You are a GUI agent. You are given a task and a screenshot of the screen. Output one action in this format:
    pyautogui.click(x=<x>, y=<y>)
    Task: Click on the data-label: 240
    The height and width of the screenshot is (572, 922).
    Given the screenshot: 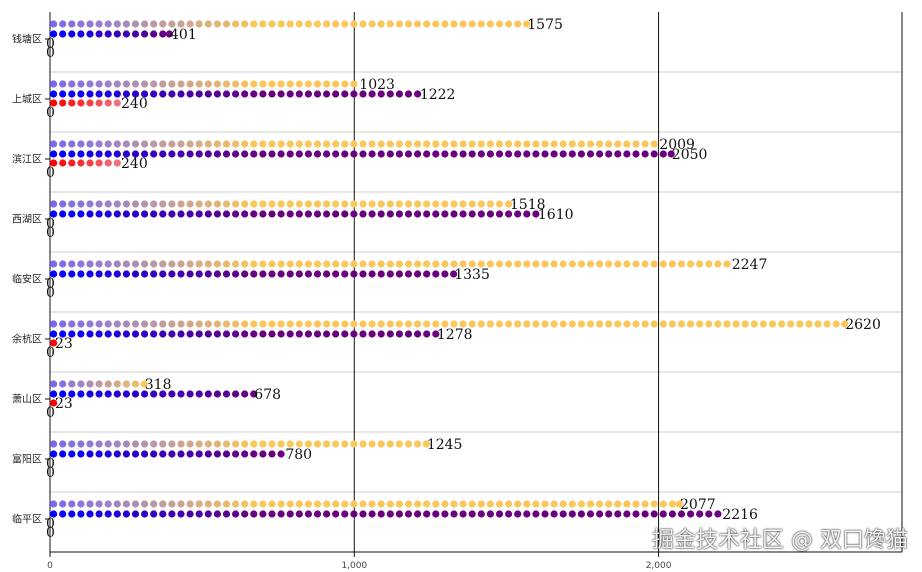 What is the action you would take?
    pyautogui.click(x=134, y=164)
    